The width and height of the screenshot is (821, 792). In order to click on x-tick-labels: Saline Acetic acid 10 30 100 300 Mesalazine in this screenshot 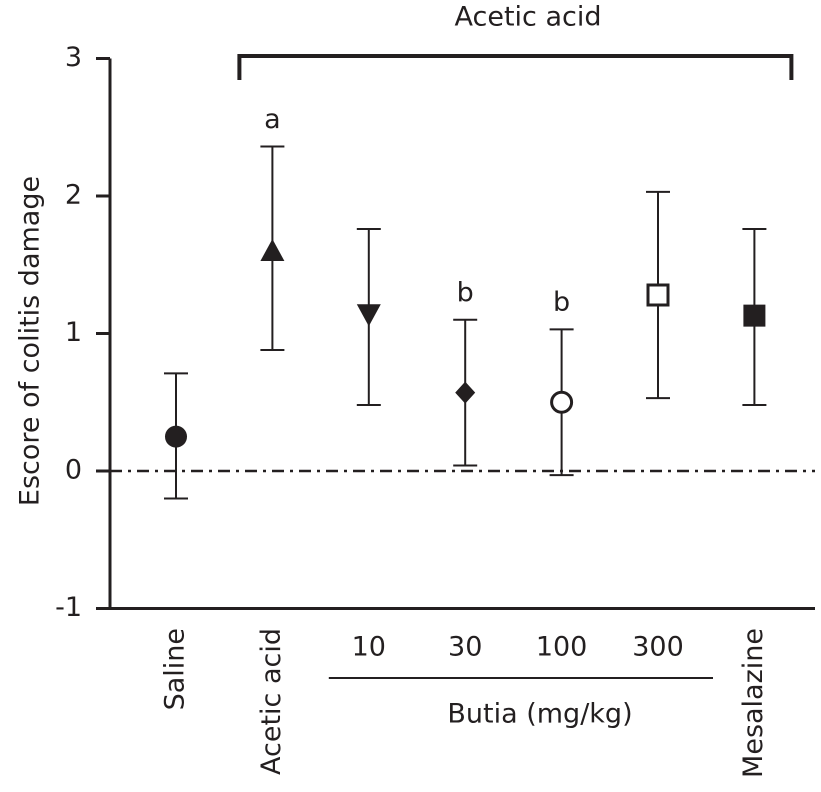, I will do `click(464, 703)`.